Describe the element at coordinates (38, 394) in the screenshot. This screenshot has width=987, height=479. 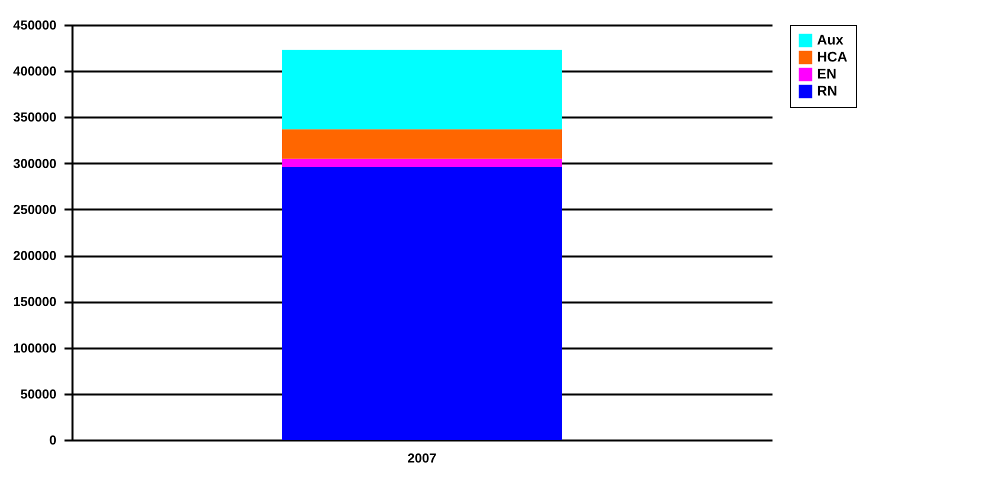
I see `y-tick-label: 50000` at that location.